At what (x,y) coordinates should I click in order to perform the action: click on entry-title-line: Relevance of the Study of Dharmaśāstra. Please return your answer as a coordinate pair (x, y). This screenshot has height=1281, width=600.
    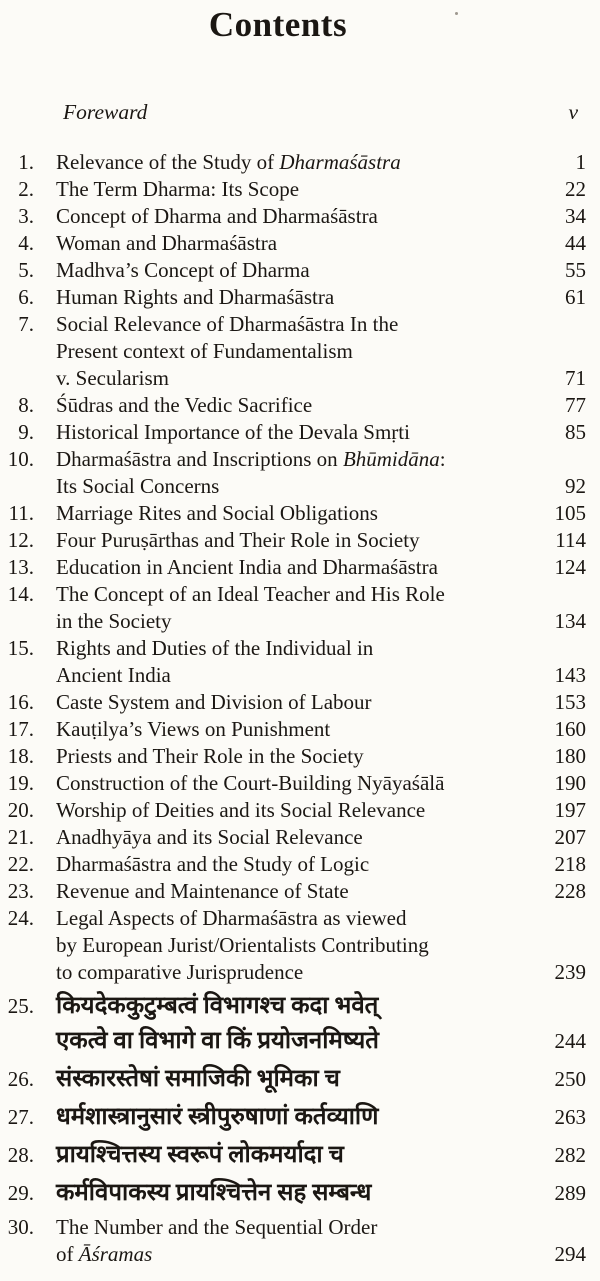
    Looking at the image, I should click on (299, 162).